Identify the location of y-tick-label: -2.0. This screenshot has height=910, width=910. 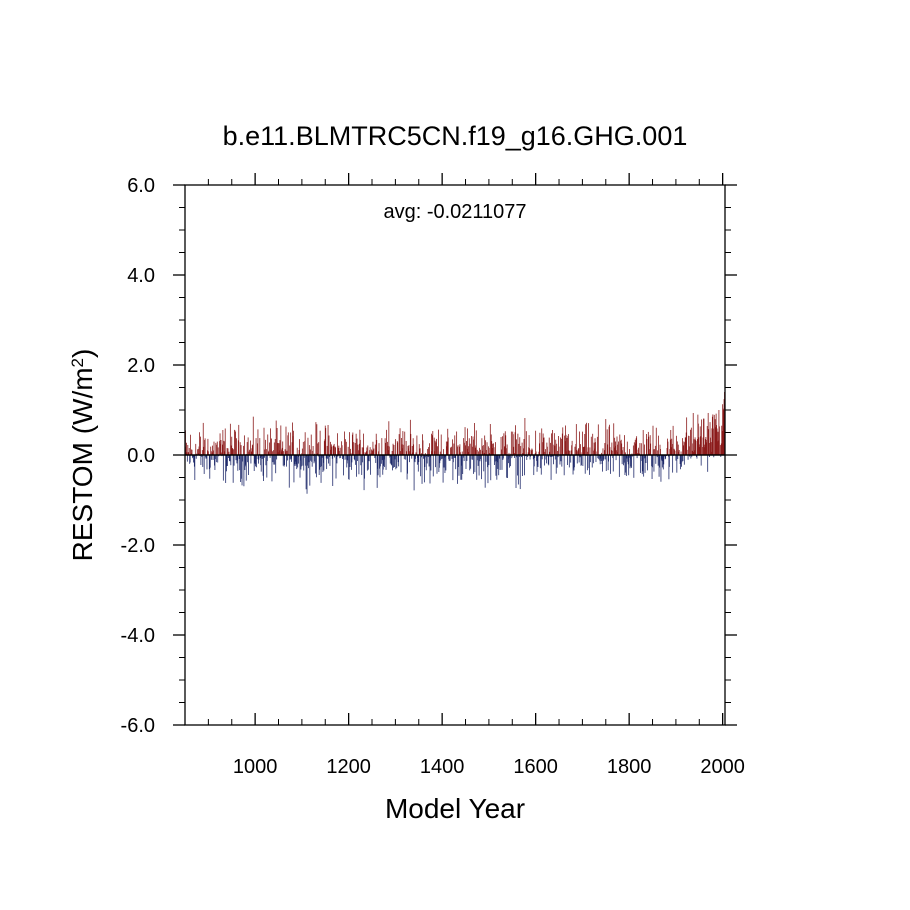
(138, 546).